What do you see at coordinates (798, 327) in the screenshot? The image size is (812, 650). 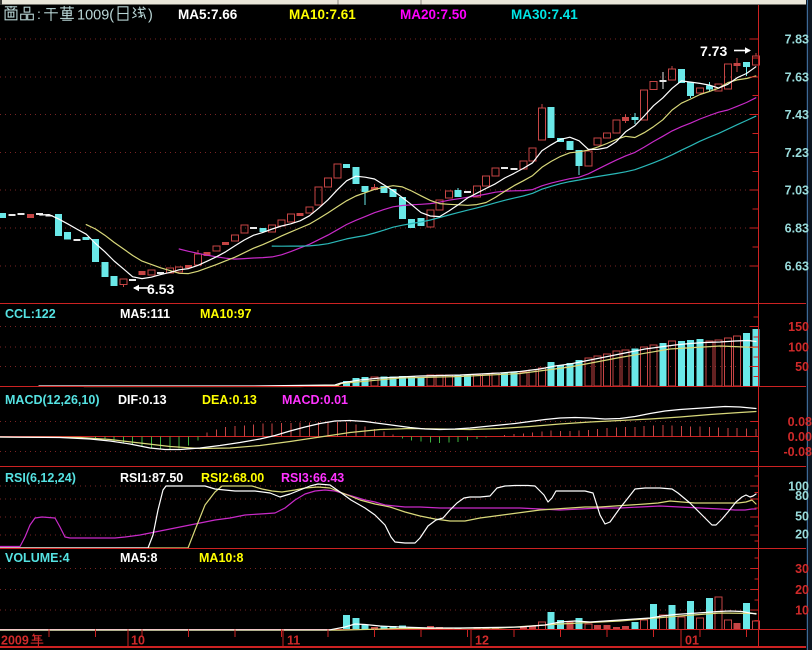 I see `svg-text: 150` at bounding box center [798, 327].